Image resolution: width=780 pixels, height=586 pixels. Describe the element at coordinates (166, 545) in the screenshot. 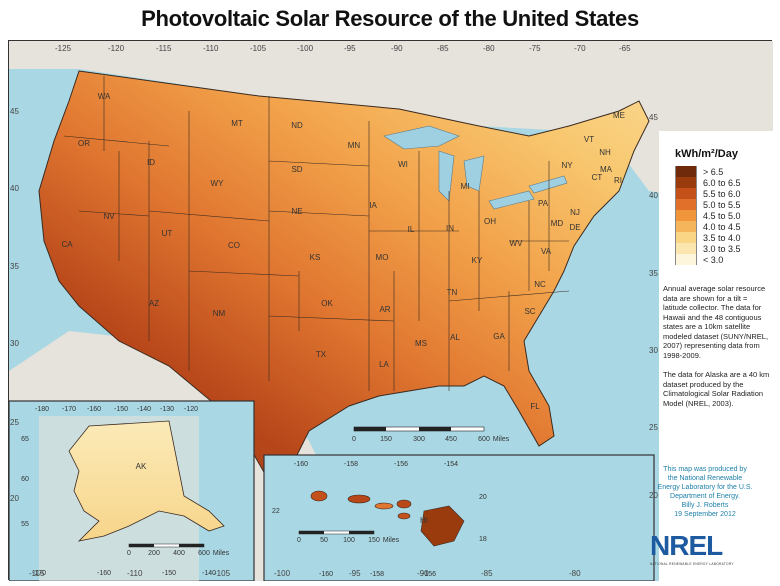

I see `alaska-scale-bar` at that location.